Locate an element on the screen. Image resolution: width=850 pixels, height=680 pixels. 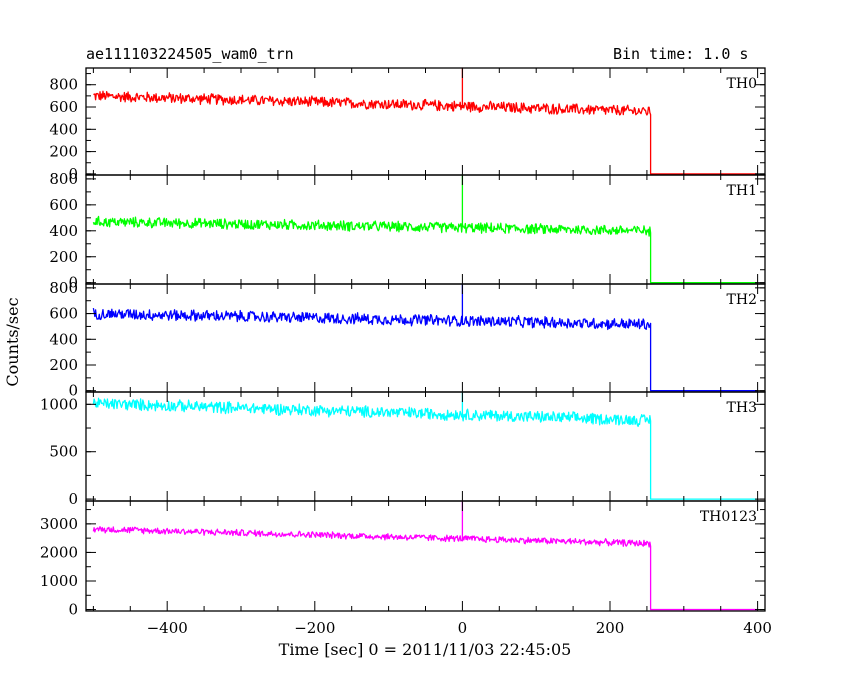
panel-label-th2: TH2 is located at coordinates (742, 300).